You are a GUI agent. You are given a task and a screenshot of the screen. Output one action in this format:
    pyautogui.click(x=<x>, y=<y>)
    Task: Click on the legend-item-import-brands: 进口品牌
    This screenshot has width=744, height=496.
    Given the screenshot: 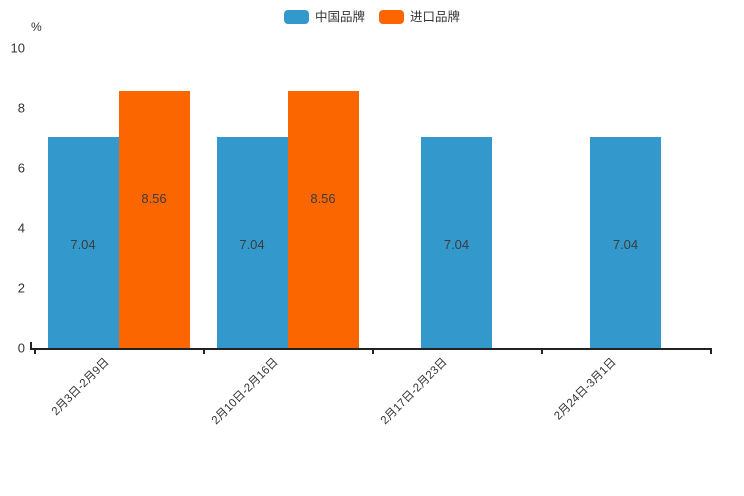 What is the action you would take?
    pyautogui.click(x=419, y=17)
    